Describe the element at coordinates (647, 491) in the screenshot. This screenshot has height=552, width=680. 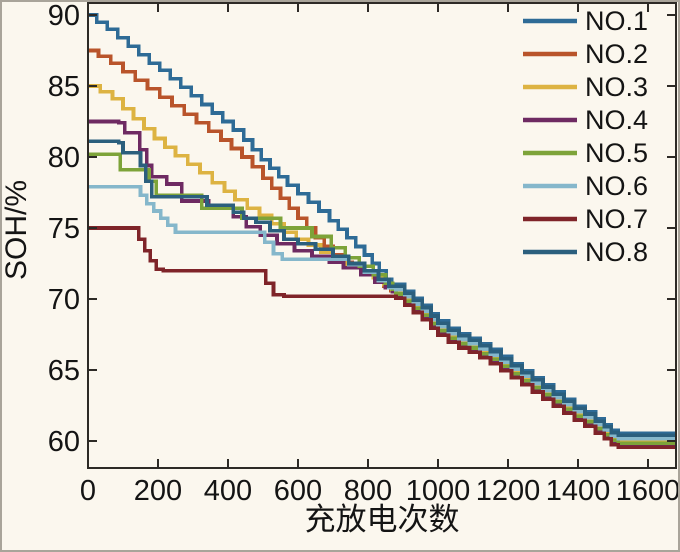
I see `x-tick-label: 1600` at that location.